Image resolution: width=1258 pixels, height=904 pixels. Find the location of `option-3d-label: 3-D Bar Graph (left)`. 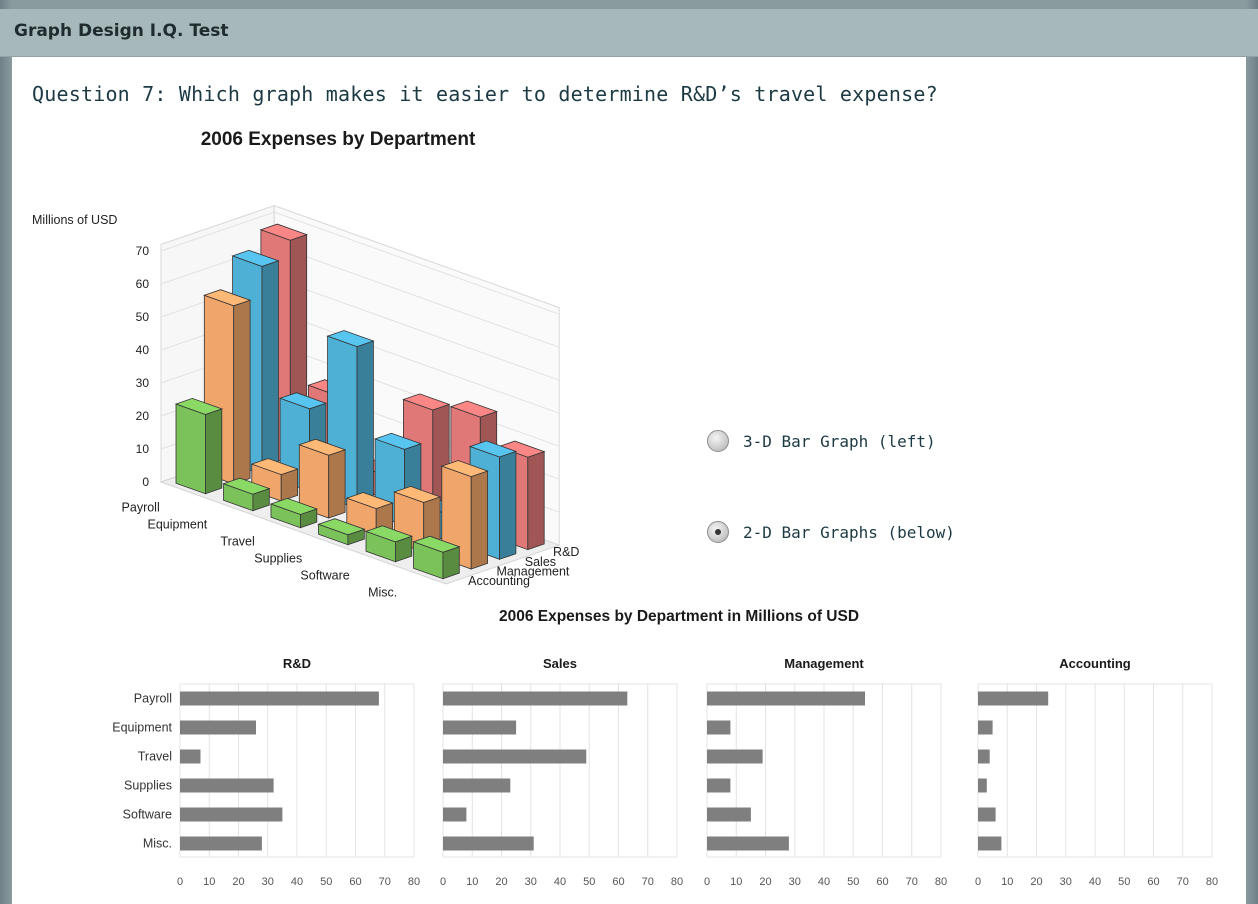

option-3d-label: 3-D Bar Graph (left) is located at coordinates (839, 441).